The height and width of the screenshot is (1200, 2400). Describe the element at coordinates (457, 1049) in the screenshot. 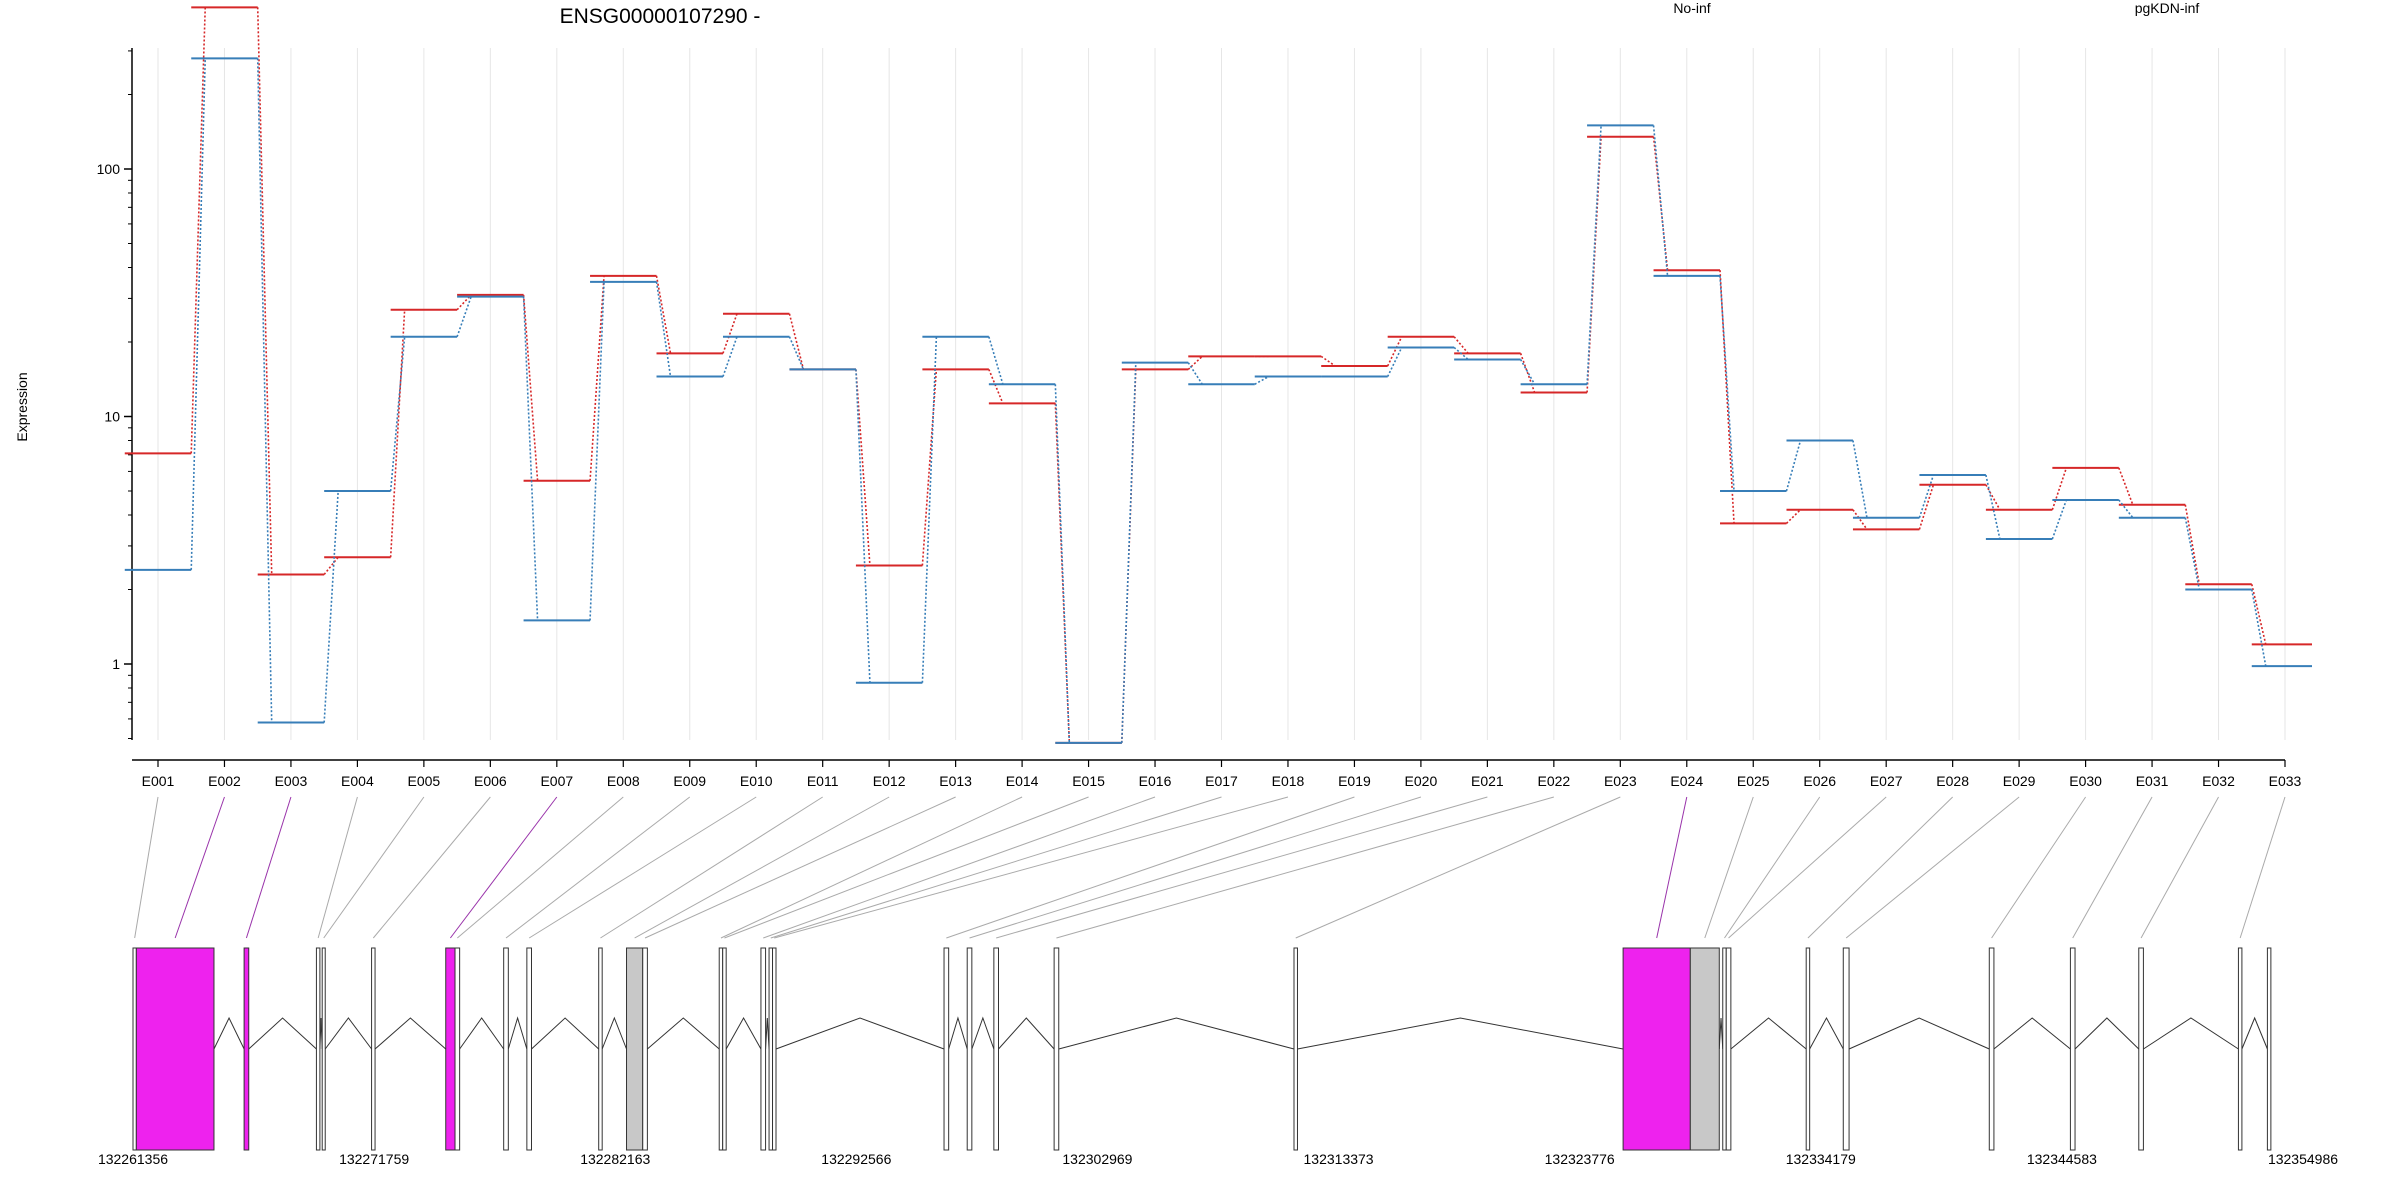

I see `exon-e008` at that location.